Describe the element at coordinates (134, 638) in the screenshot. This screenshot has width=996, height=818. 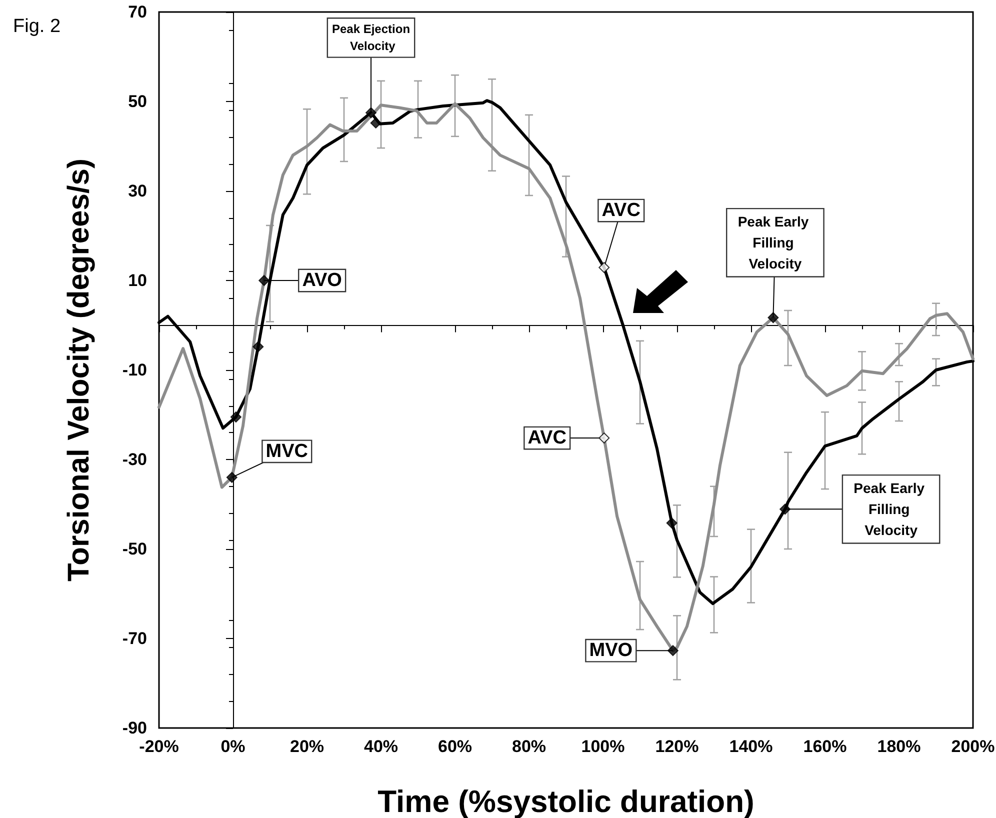
I see `y-tick-label: -70` at that location.